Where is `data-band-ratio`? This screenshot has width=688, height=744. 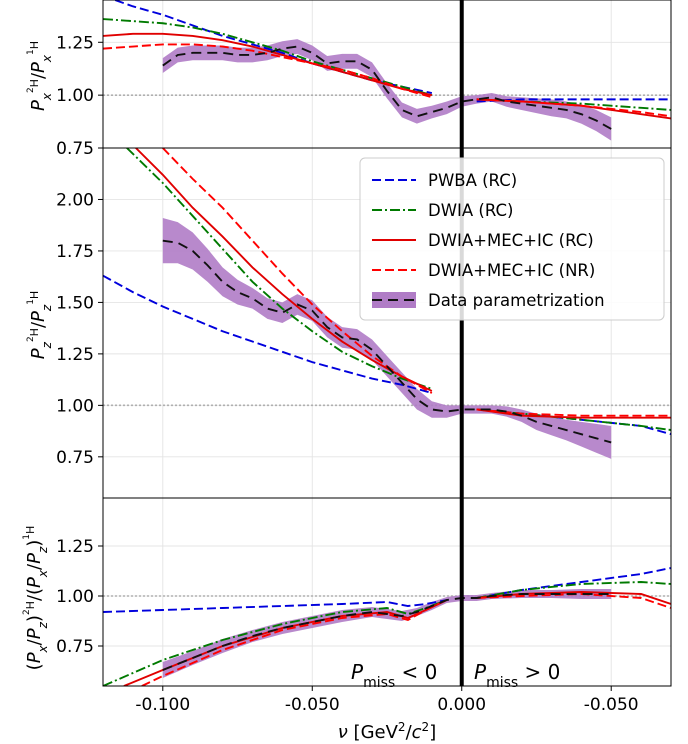 data-band-ratio is located at coordinates (387, 633).